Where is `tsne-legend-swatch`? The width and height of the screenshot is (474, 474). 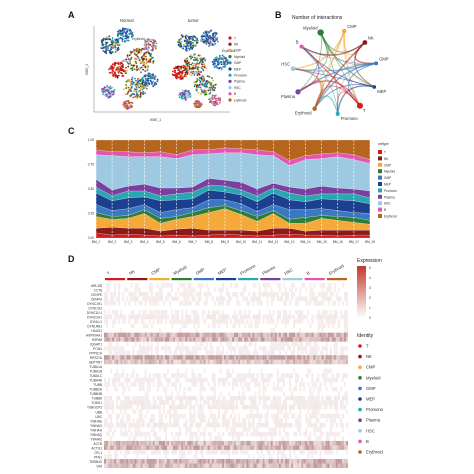 tsne-legend-swatch is located at coordinates (230, 94).